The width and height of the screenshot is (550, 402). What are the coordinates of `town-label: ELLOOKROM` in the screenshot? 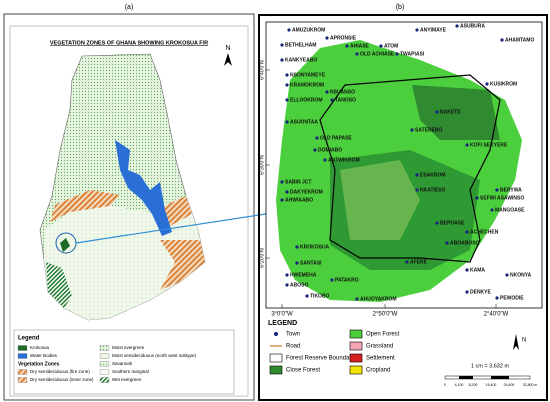 It's located at (306, 100).